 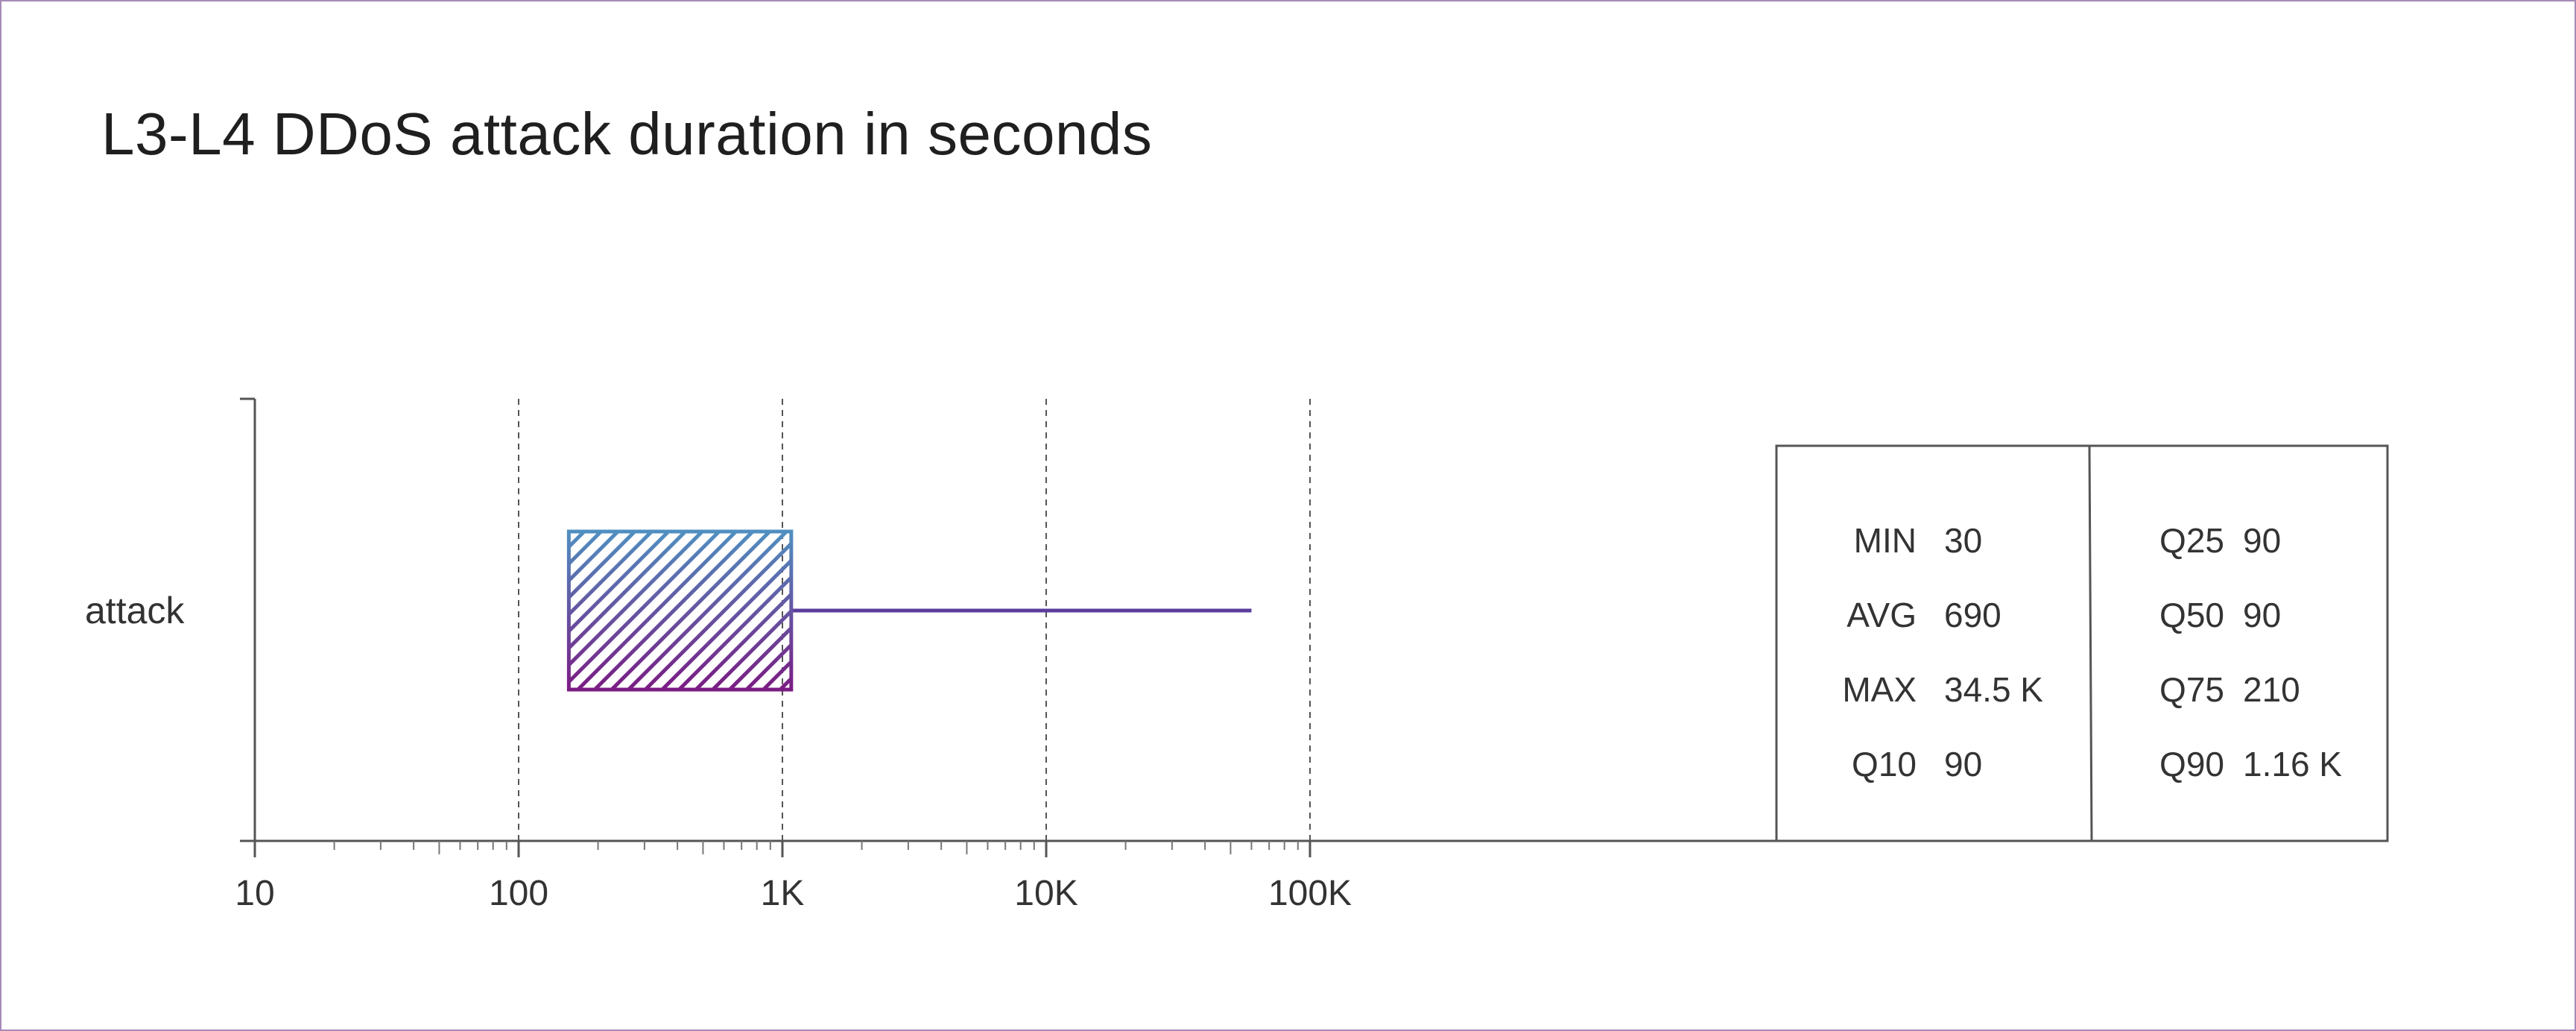 What do you see at coordinates (783, 894) in the screenshot?
I see `x-tick-label: 1K` at bounding box center [783, 894].